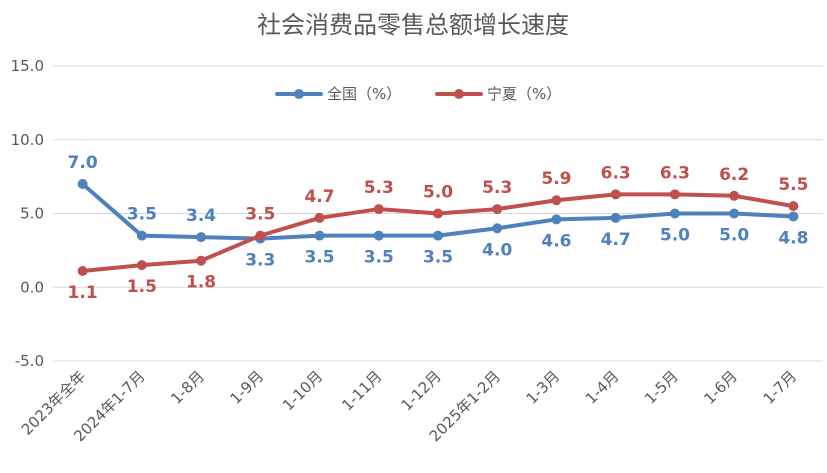 The image size is (827, 473). What do you see at coordinates (260, 261) in the screenshot?
I see `data-label: 3.3` at bounding box center [260, 261].